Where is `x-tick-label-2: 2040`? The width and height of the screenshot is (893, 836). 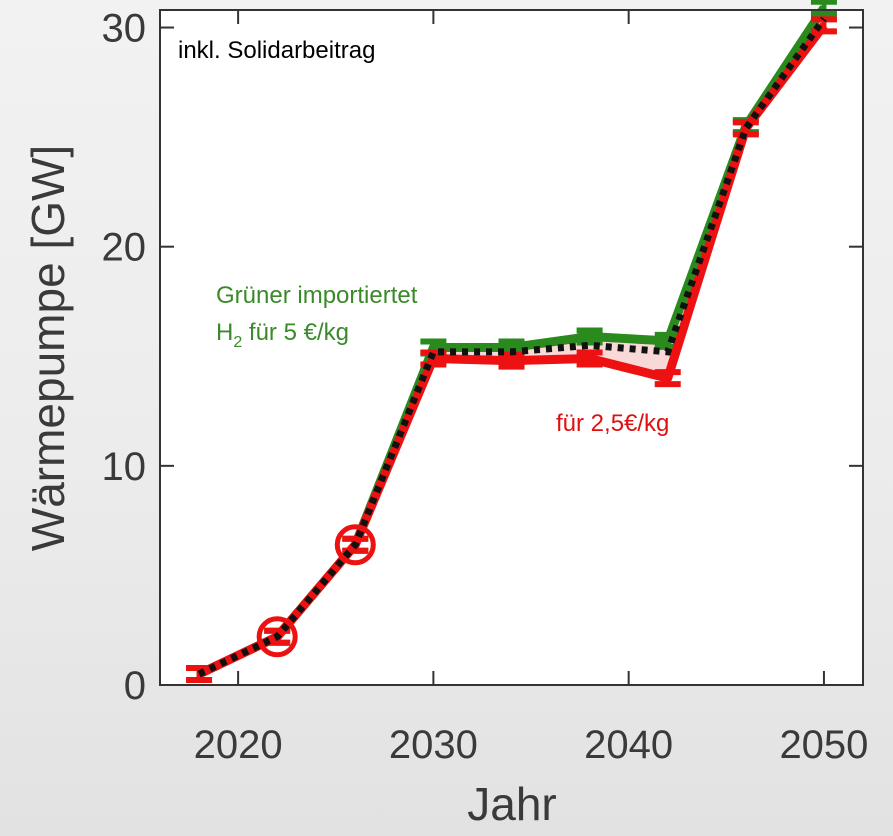 x-tick-label-2: 2040 is located at coordinates (628, 745).